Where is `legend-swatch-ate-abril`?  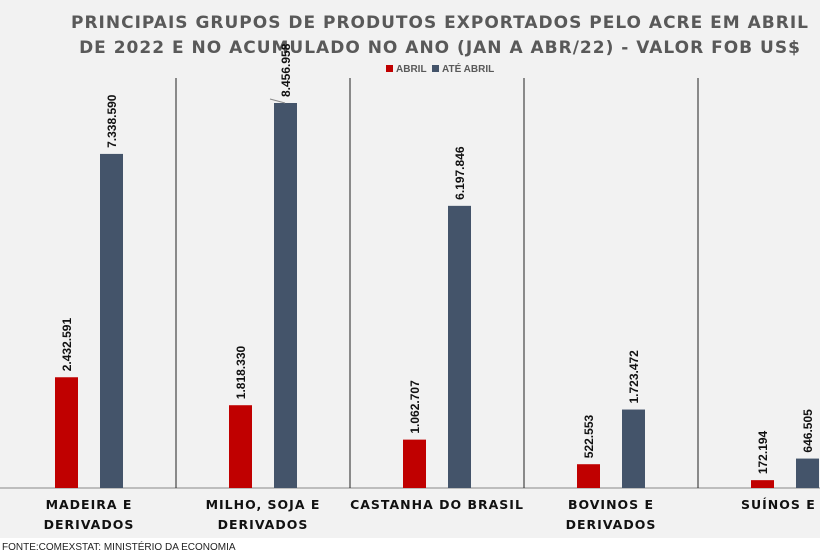
legend-swatch-ate-abril is located at coordinates (435, 68).